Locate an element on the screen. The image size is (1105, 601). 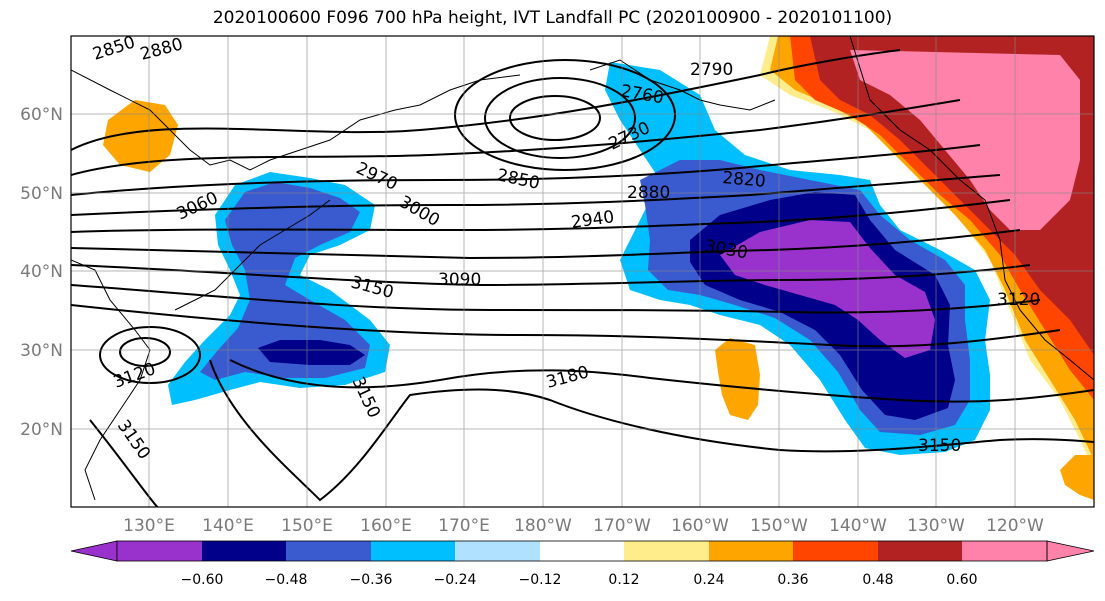
contour-label: 2790 is located at coordinates (711, 70).